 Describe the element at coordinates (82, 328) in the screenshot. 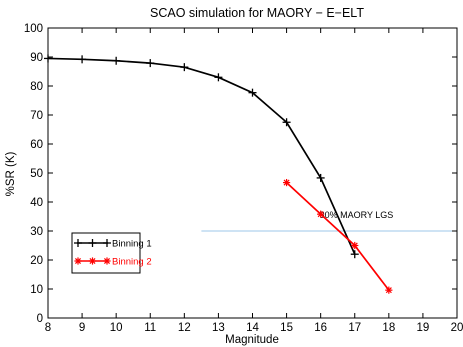

I see `x-tick-label: 9` at that location.